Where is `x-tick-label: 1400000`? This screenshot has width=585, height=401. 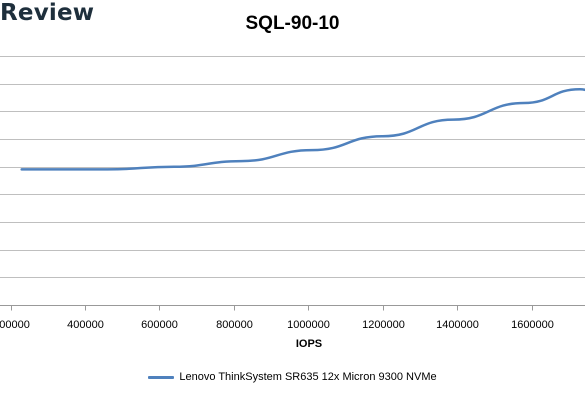 x-tick-label: 1400000 is located at coordinates (457, 325).